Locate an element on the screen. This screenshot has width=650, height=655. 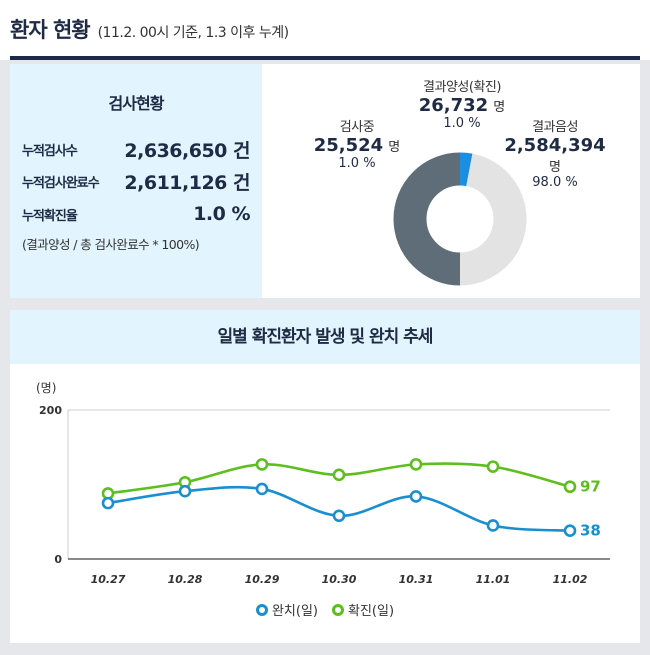
test-result-donut-chart is located at coordinates (460, 219).